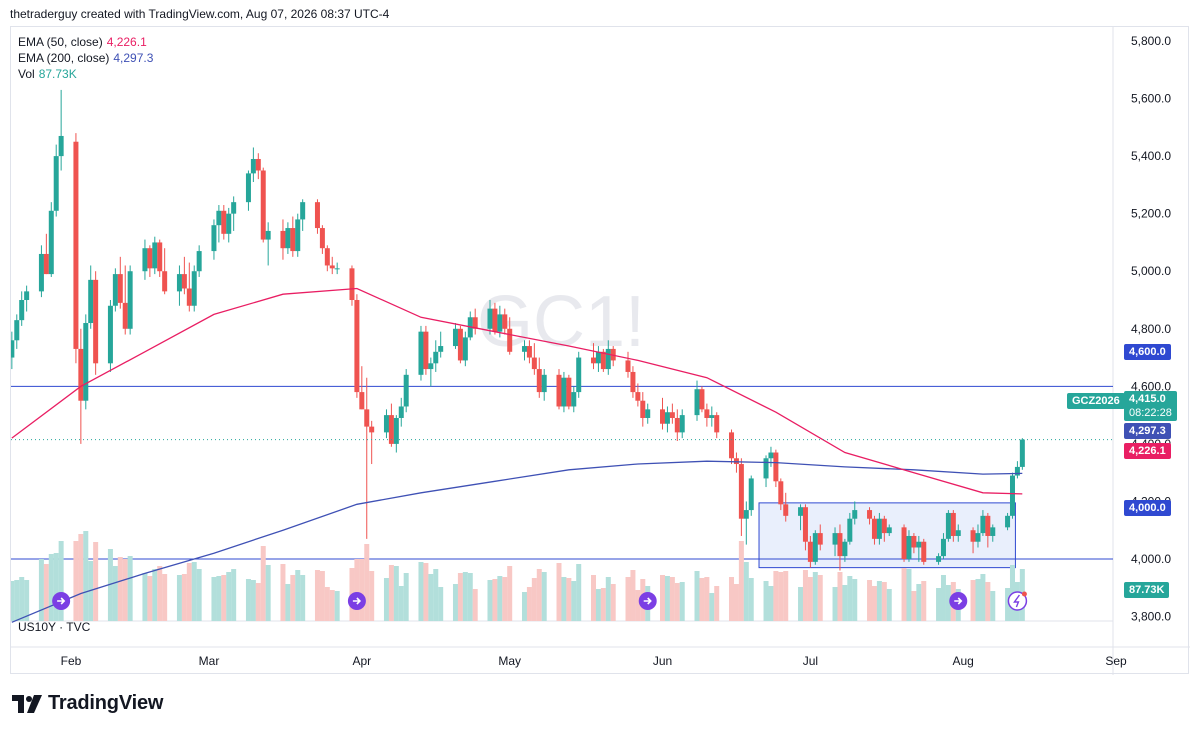 This screenshot has width=1199, height=734. I want to click on legend-ema200-value: 4,297.3, so click(133, 58).